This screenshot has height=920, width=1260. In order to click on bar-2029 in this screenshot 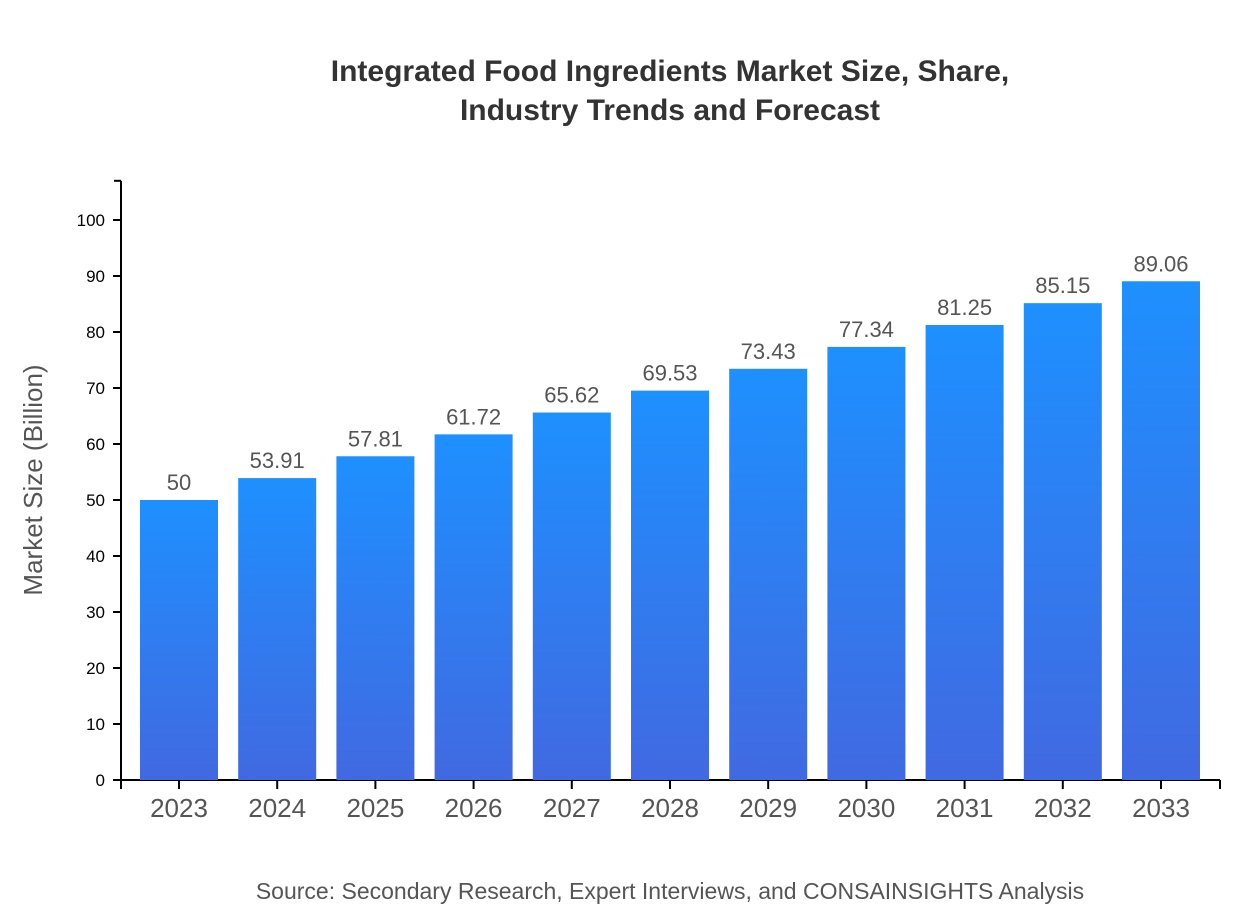, I will do `click(768, 574)`.